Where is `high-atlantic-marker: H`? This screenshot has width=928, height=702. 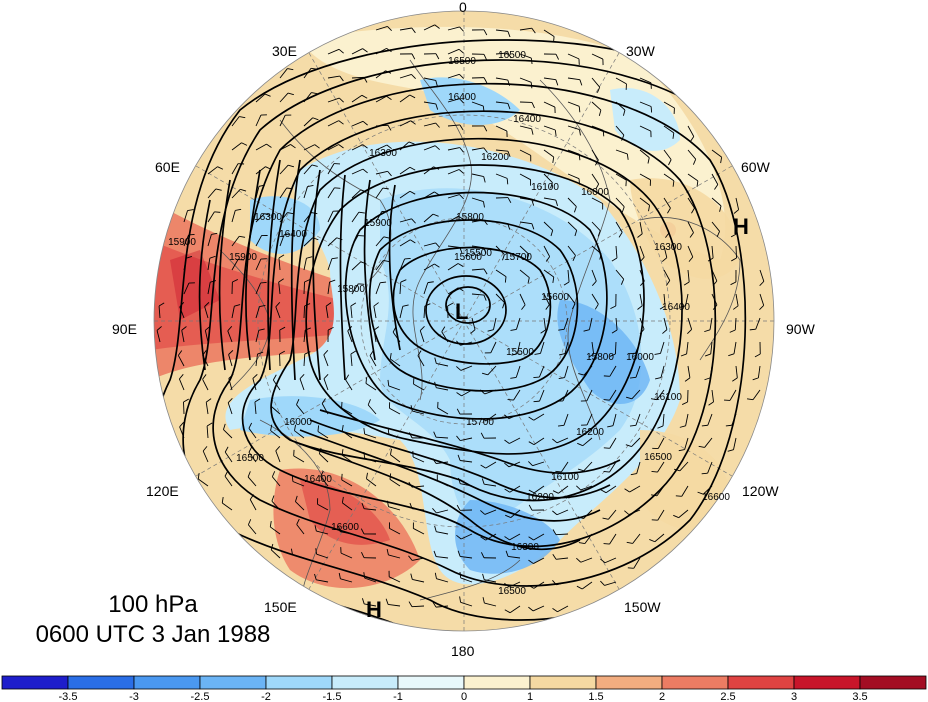
high-atlantic-marker: H is located at coordinates (741, 226).